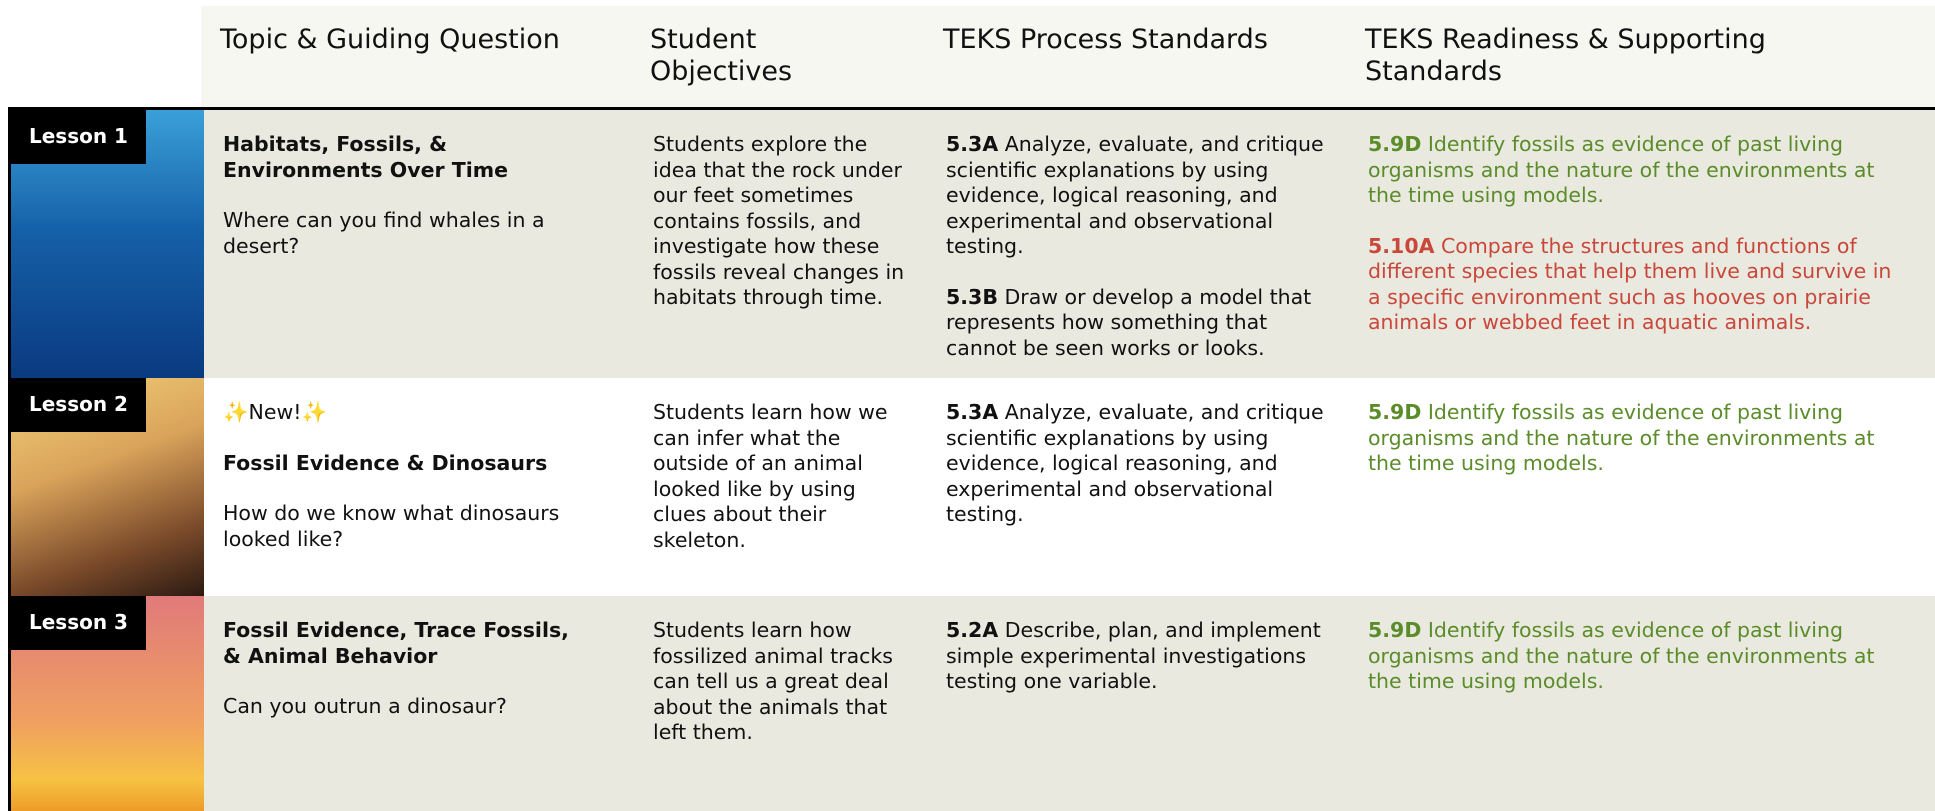 This screenshot has width=1935, height=811. I want to click on standard-code: 5.10A, so click(1401, 245).